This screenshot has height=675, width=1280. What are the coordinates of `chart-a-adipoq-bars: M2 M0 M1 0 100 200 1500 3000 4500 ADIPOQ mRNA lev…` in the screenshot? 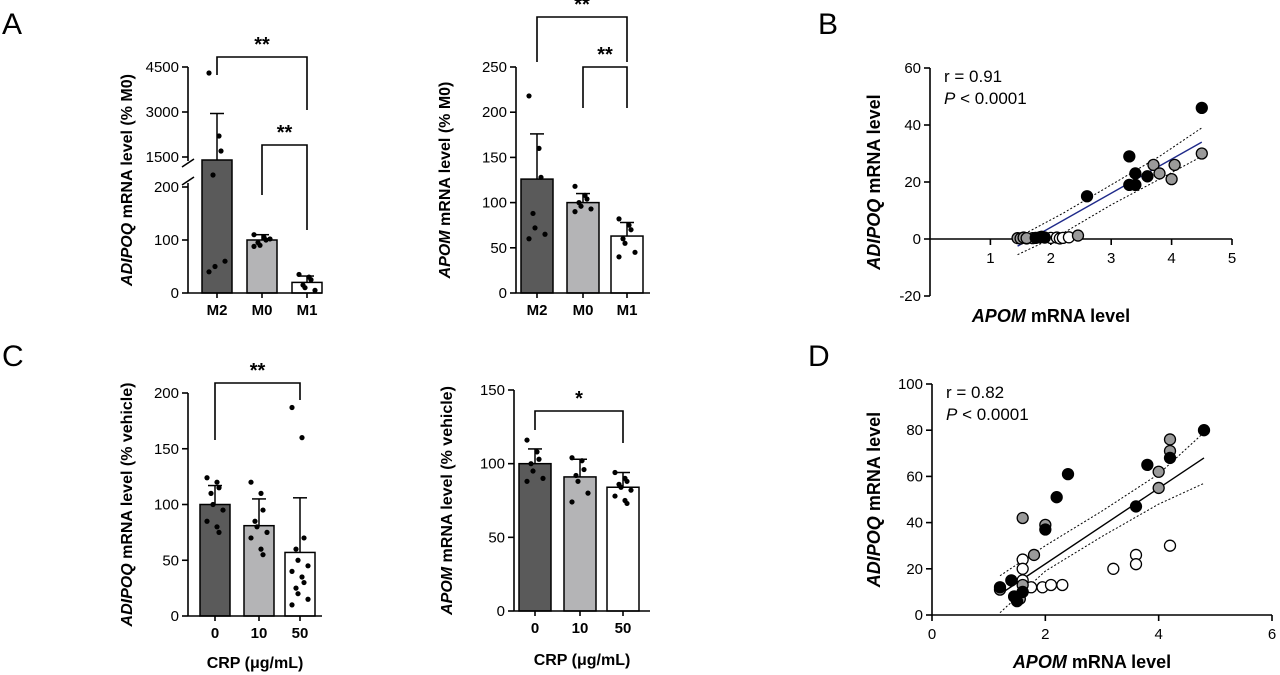 It's located at (221, 176).